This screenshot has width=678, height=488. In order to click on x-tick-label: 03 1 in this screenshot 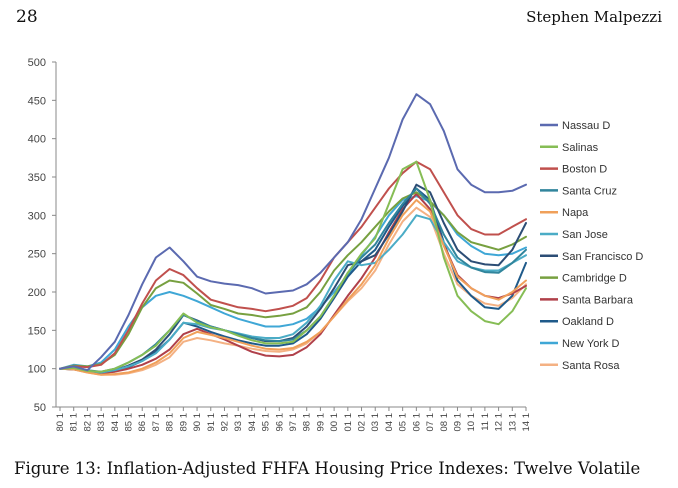, I will do `click(375, 422)`.